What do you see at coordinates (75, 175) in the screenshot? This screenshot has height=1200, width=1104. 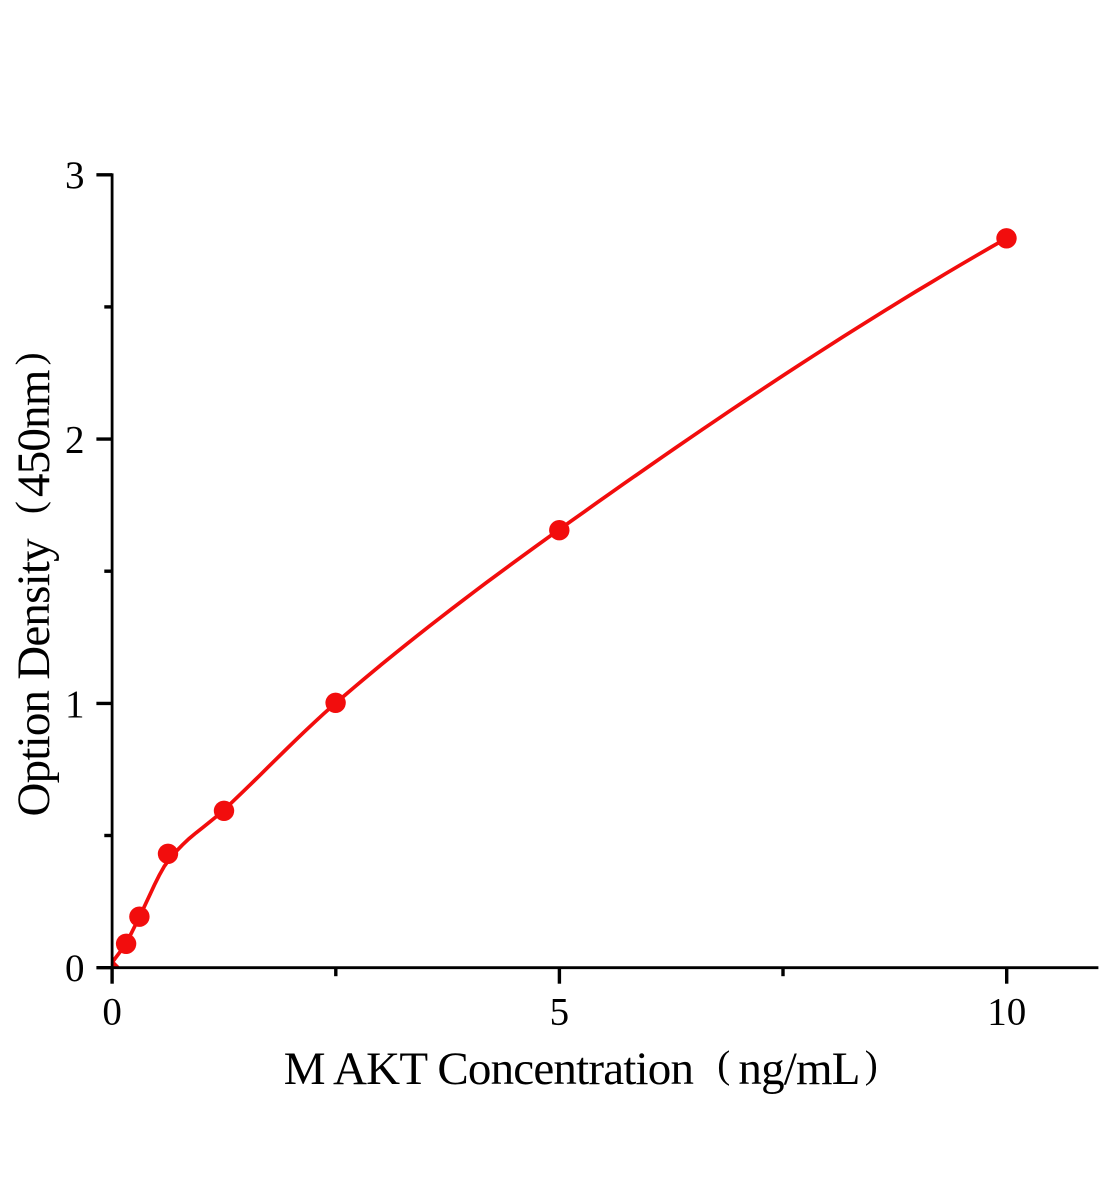 I see `svg-text: 3` at bounding box center [75, 175].